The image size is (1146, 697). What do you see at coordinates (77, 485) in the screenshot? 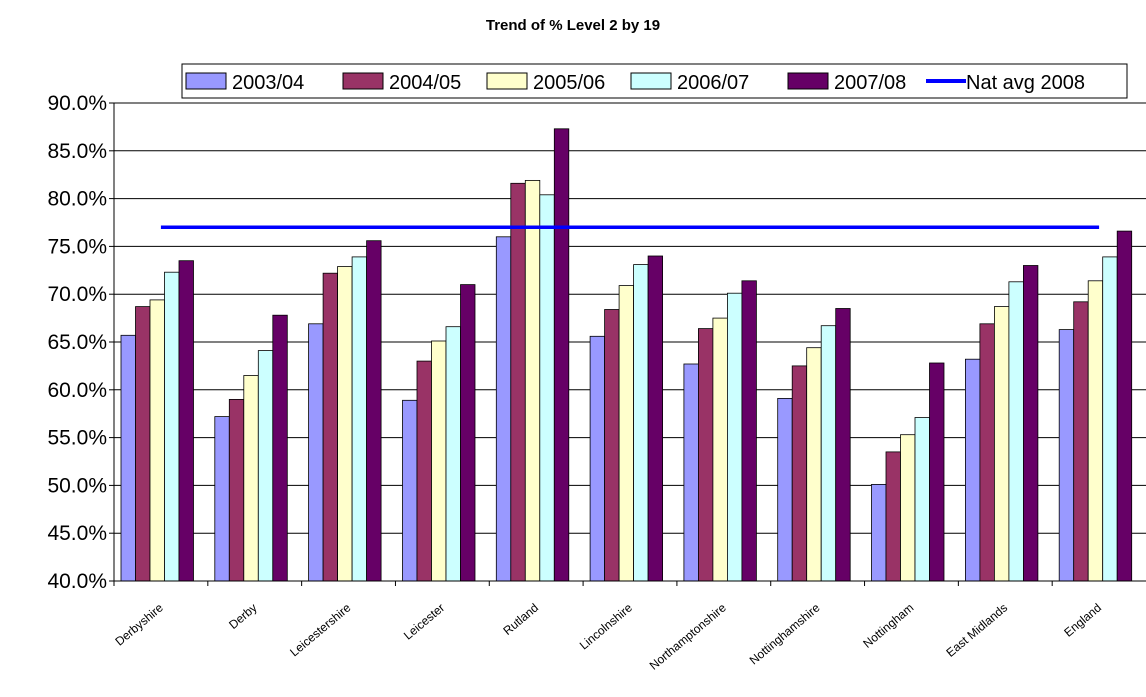
I see `y-tick-label: 50.0%` at bounding box center [77, 485].